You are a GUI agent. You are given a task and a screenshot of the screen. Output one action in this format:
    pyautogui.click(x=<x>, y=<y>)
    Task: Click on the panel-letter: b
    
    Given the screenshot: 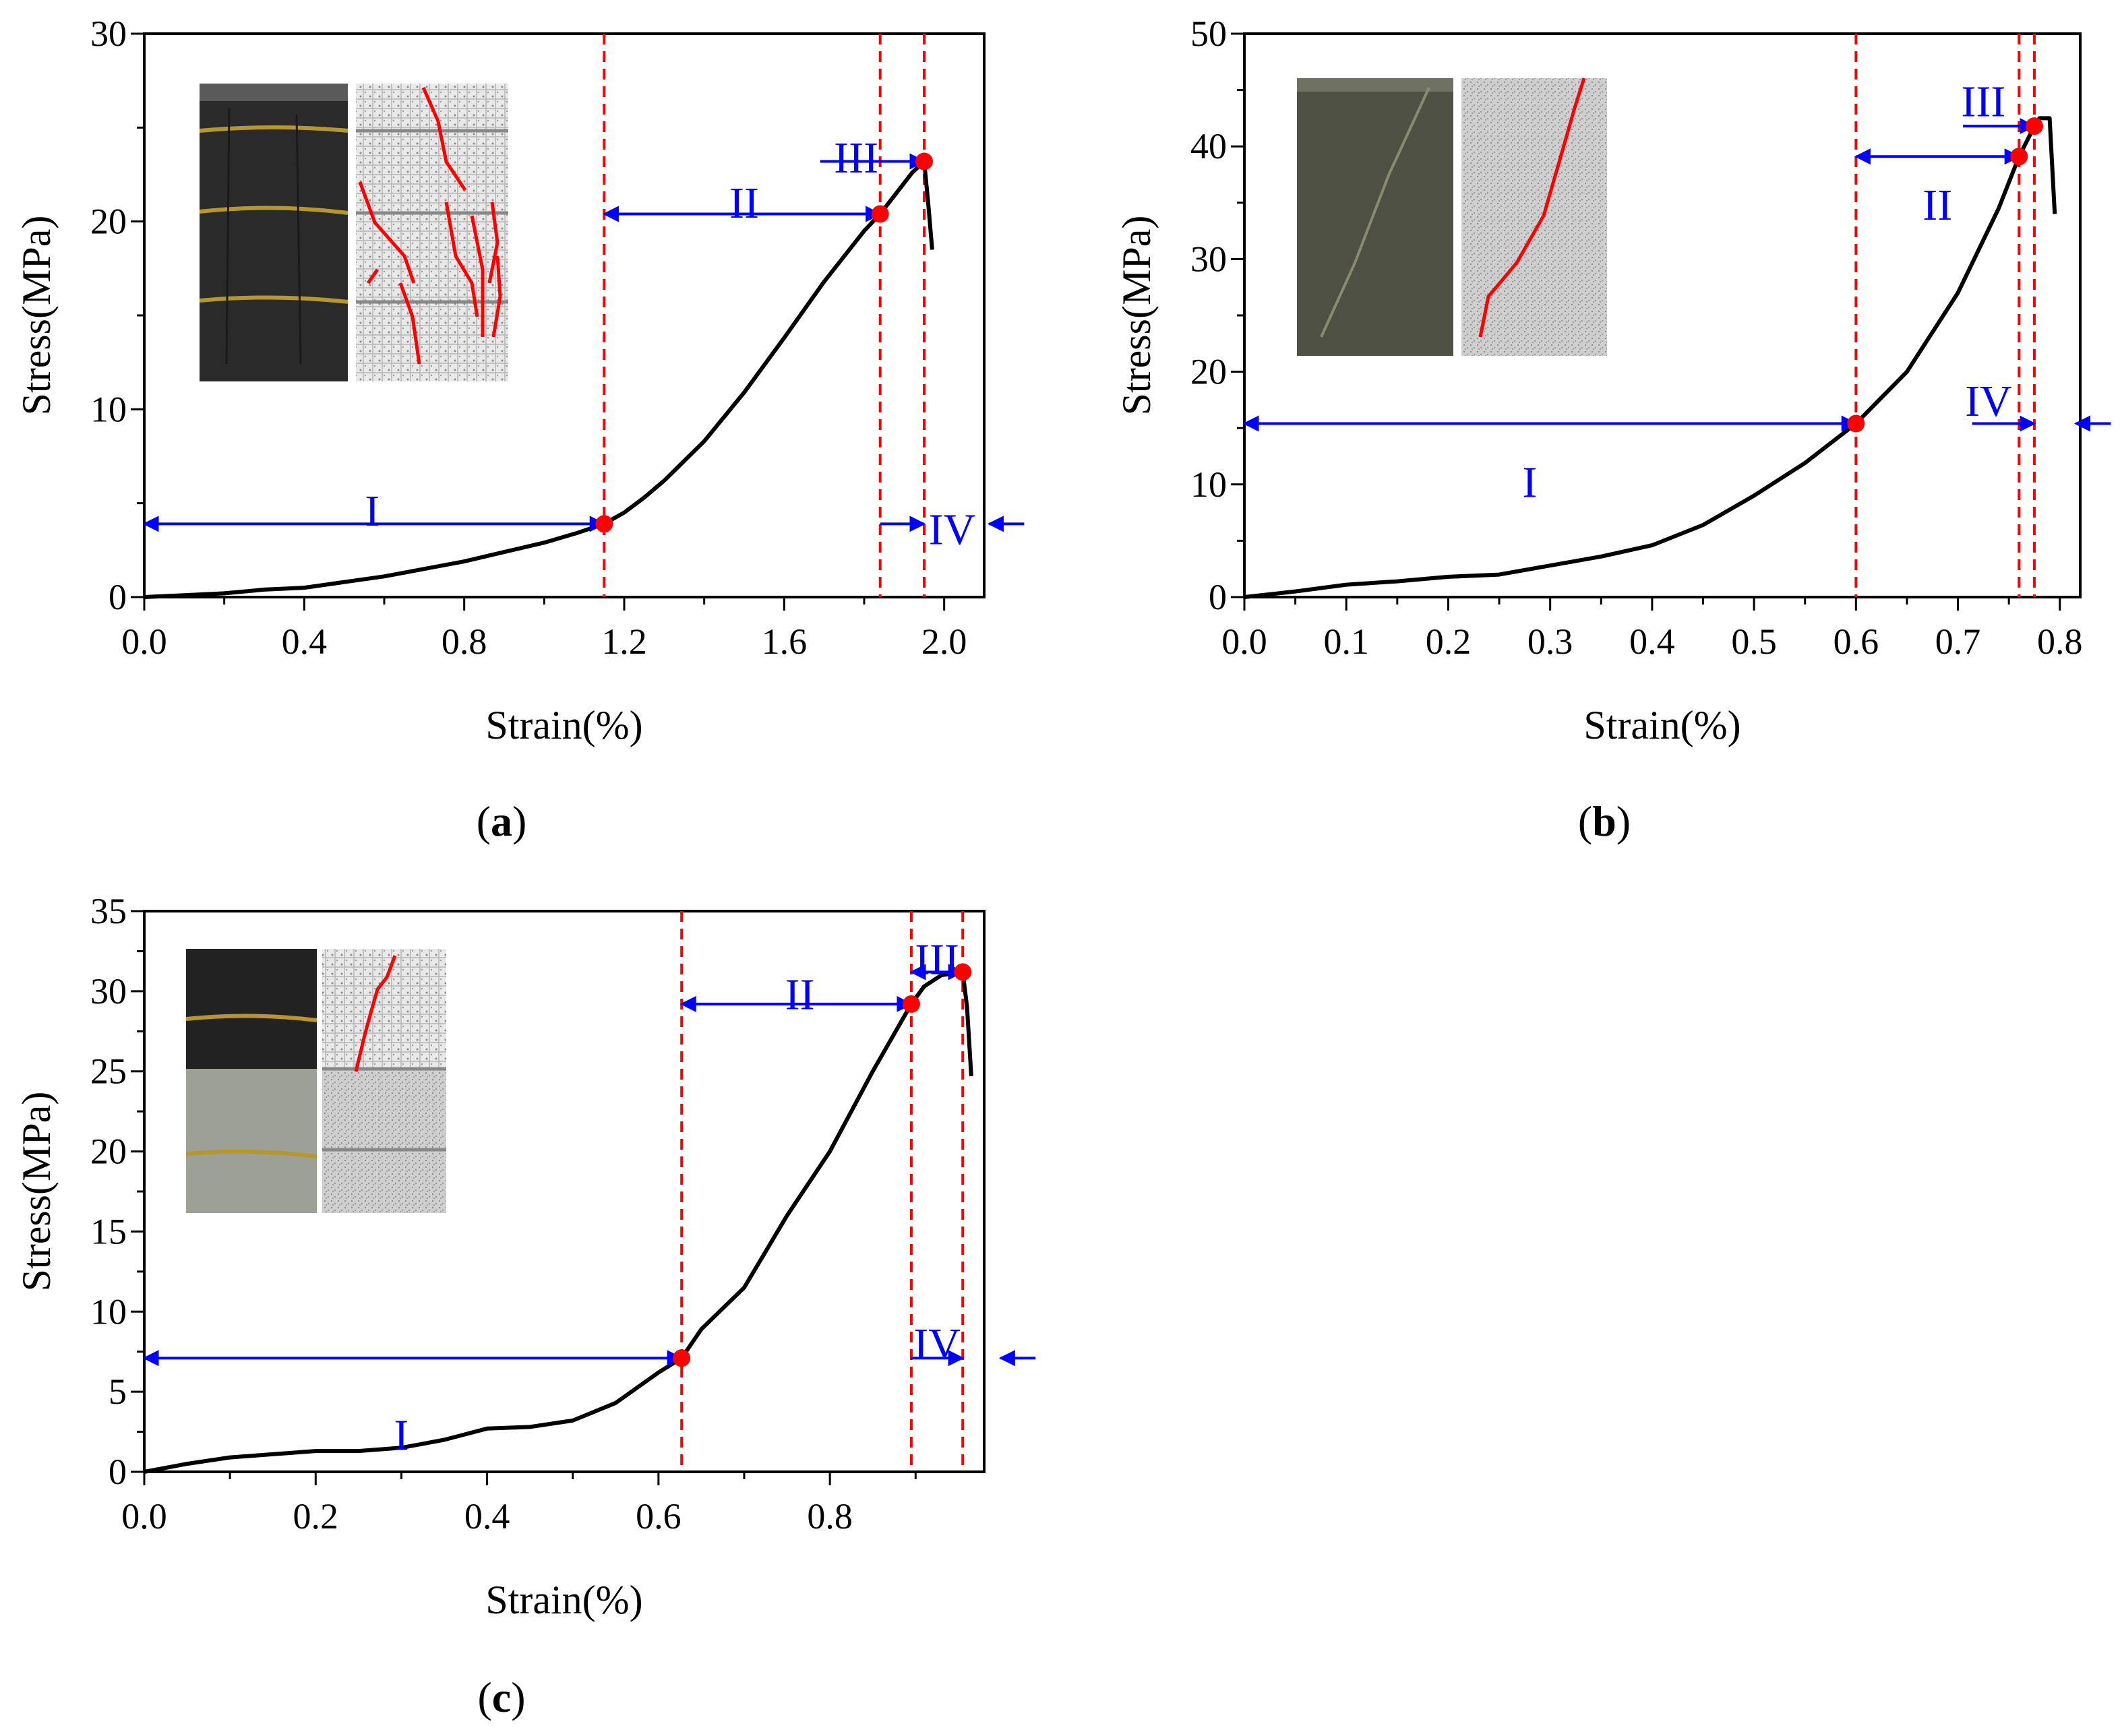 What is the action you would take?
    pyautogui.click(x=1604, y=821)
    